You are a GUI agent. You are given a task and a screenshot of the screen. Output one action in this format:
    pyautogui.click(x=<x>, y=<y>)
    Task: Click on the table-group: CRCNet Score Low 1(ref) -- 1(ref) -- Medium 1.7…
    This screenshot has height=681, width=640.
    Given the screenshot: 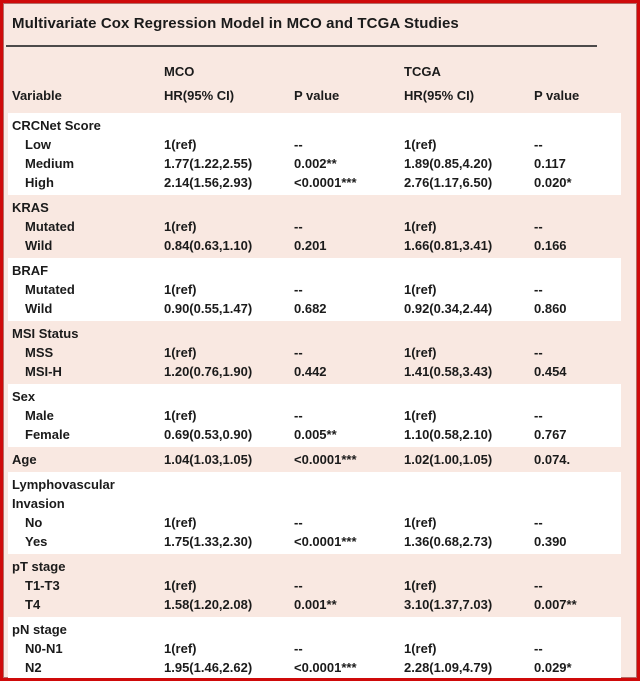 What is the action you would take?
    pyautogui.click(x=314, y=154)
    